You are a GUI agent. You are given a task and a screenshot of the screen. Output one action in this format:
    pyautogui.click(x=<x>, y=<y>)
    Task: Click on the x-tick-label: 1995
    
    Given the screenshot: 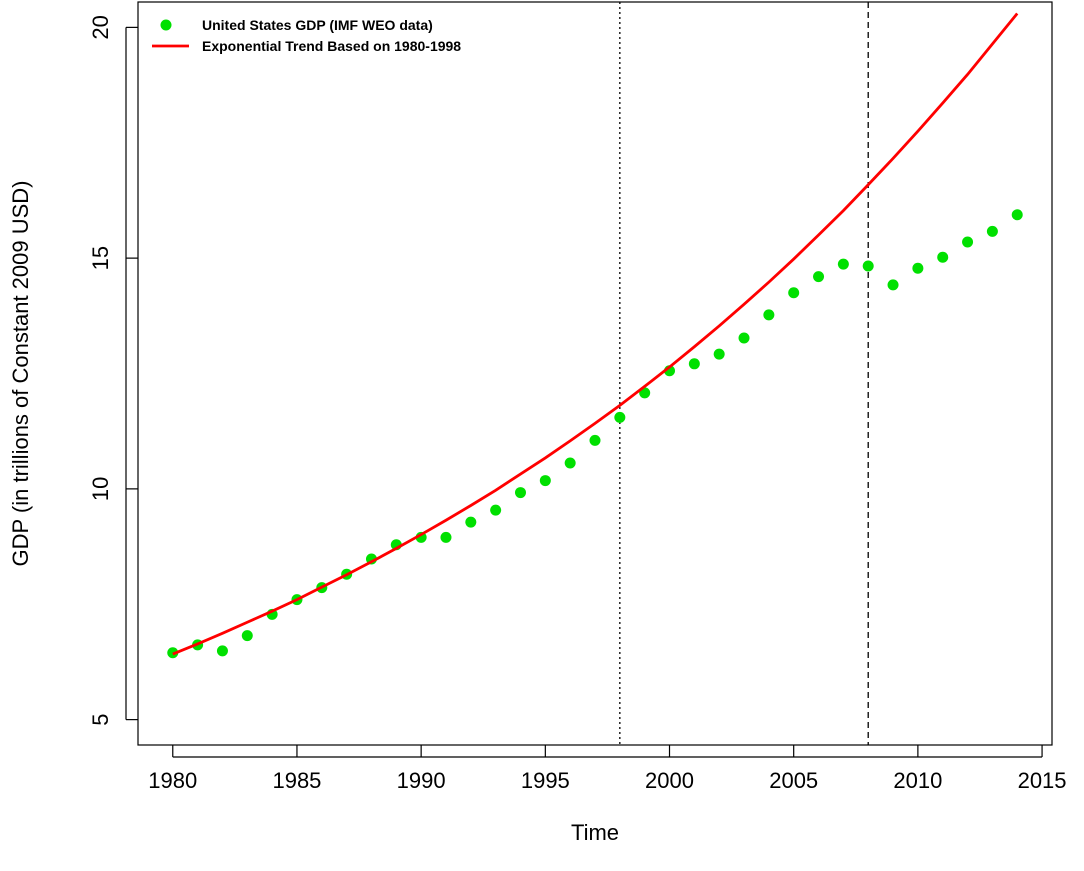 What is the action you would take?
    pyautogui.click(x=545, y=780)
    